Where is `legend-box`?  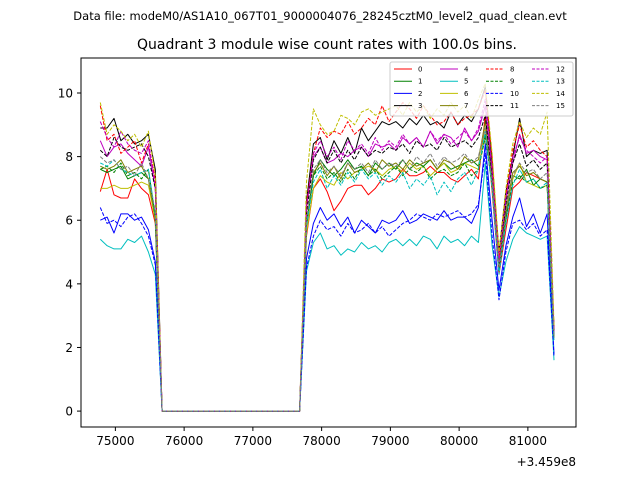
legend-box is located at coordinates (481, 89).